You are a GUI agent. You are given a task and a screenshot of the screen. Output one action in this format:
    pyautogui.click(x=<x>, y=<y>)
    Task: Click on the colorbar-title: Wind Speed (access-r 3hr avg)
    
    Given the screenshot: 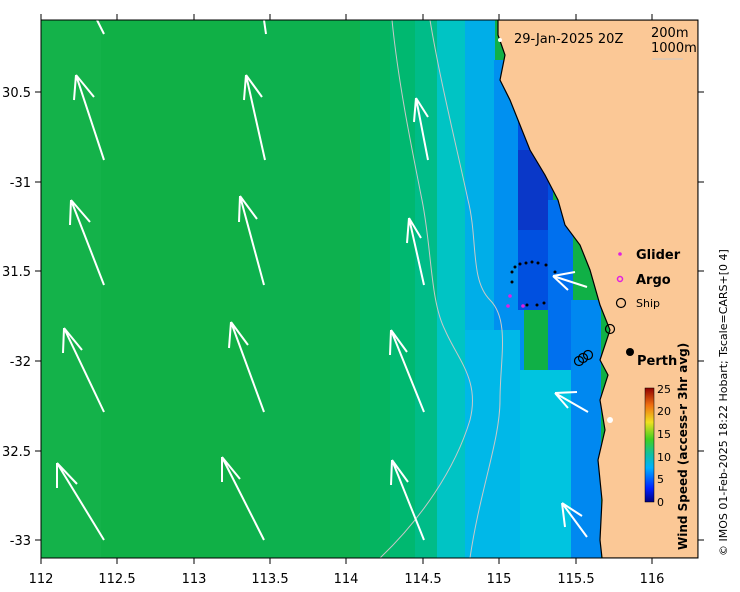 What is the action you would take?
    pyautogui.click(x=683, y=446)
    